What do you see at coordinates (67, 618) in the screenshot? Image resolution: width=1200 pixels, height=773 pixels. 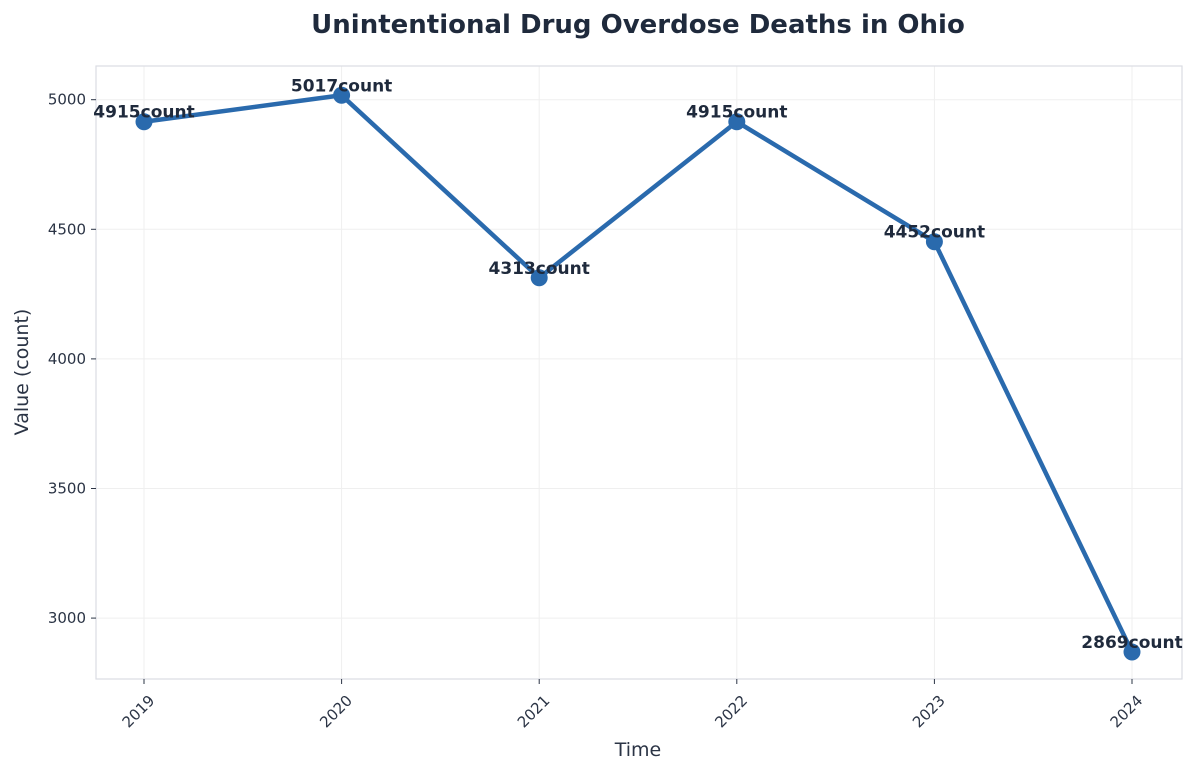 I see `y-tick-label: 3000` at bounding box center [67, 618].